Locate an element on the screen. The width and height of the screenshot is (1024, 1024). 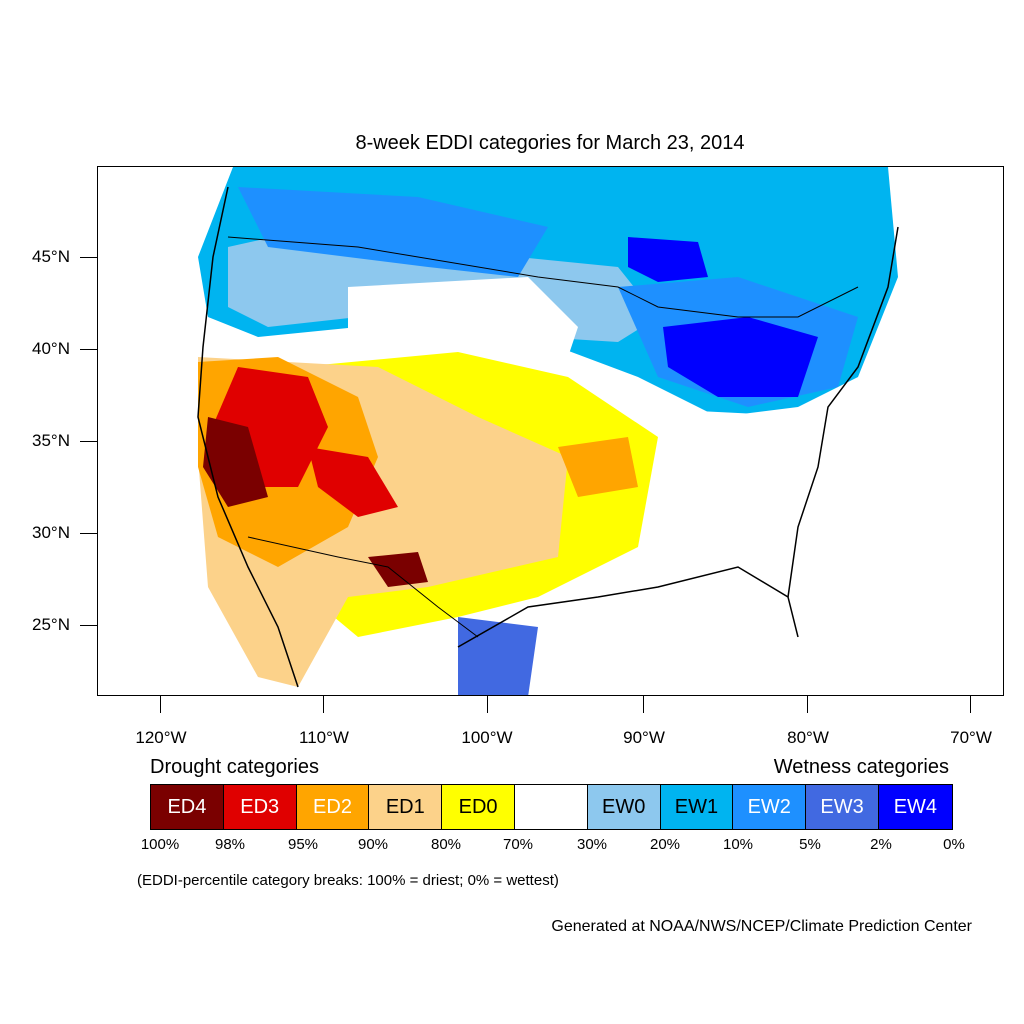
coastline-east is located at coordinates (843, 412).